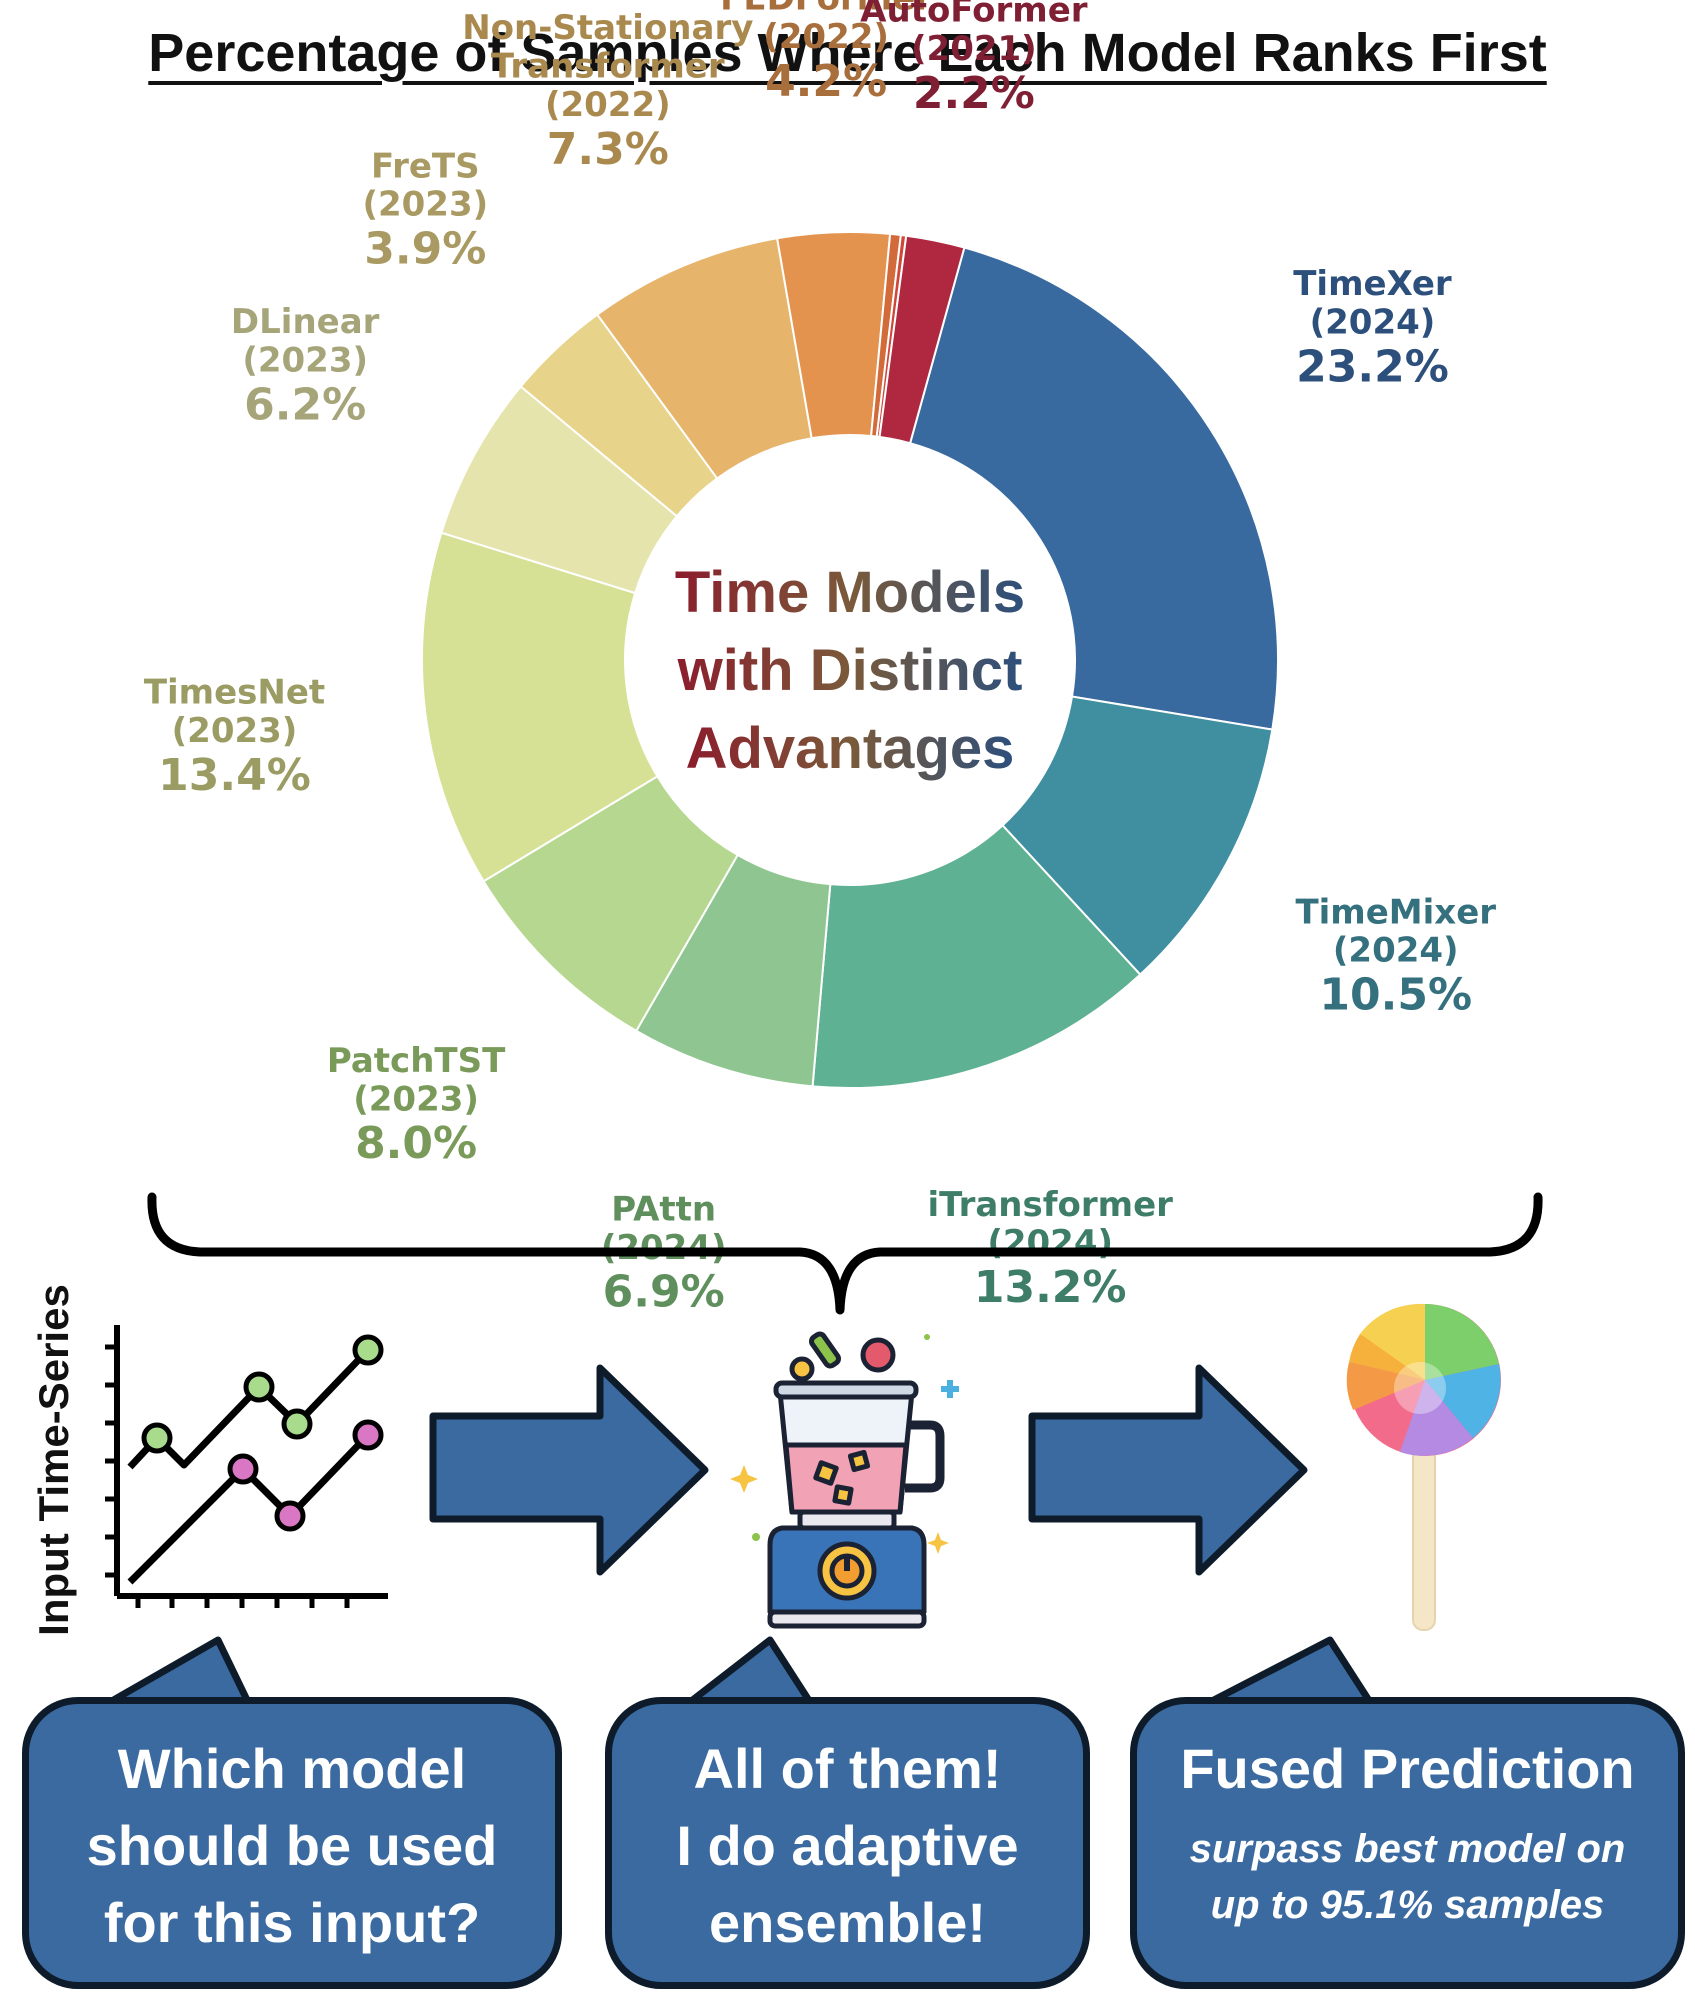 This screenshot has height=1997, width=1695. Describe the element at coordinates (974, 93) in the screenshot. I see `slice-label-autoformer-value: 2.2%` at that location.